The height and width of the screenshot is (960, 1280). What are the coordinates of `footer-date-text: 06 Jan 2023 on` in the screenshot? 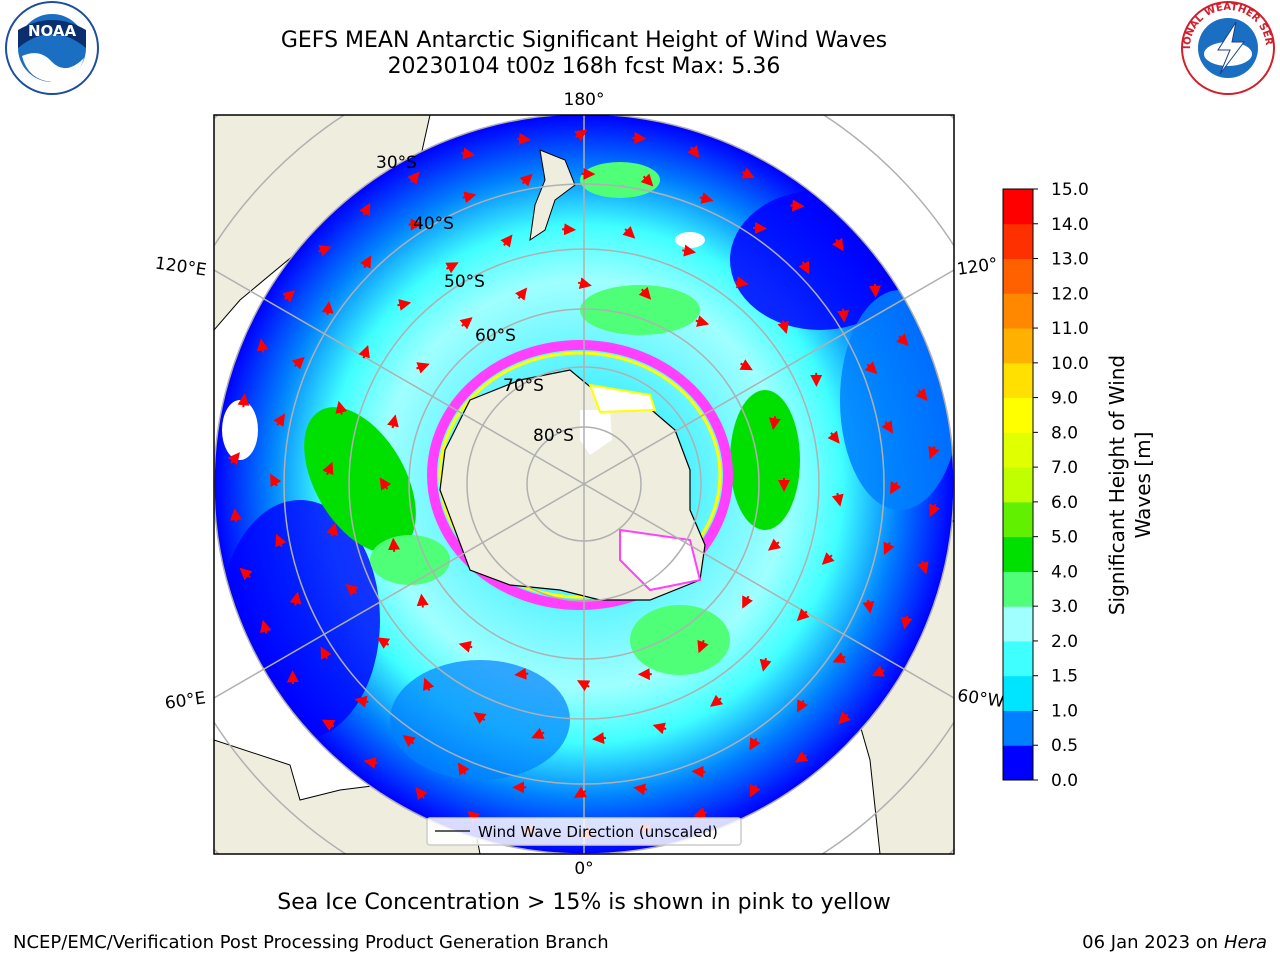 It's located at (1153, 942).